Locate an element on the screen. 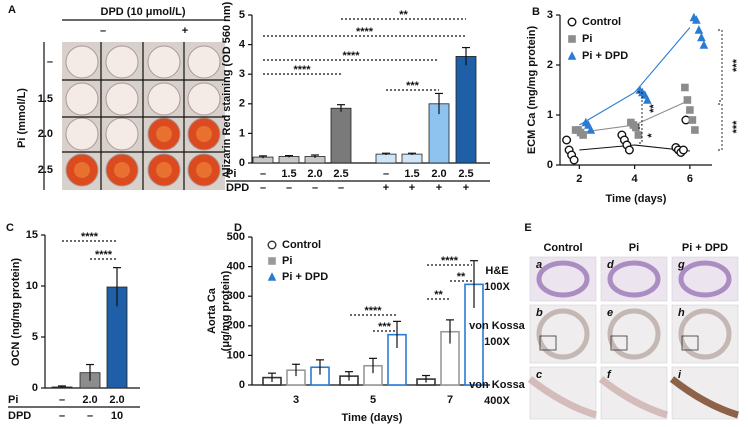 Image resolution: width=748 pixels, height=427 pixels. x-tick-label: 3 is located at coordinates (296, 400).